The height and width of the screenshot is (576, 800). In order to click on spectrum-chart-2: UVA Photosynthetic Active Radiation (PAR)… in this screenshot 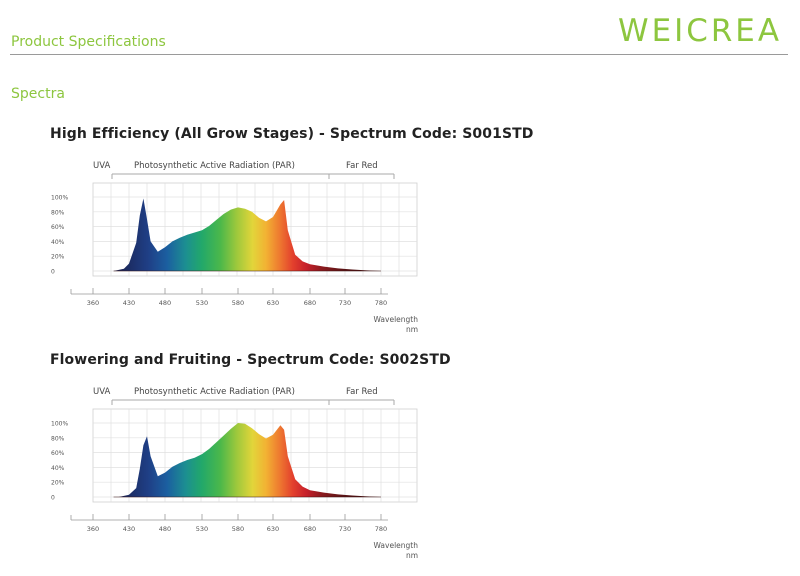, I will do `click(235, 473)`.